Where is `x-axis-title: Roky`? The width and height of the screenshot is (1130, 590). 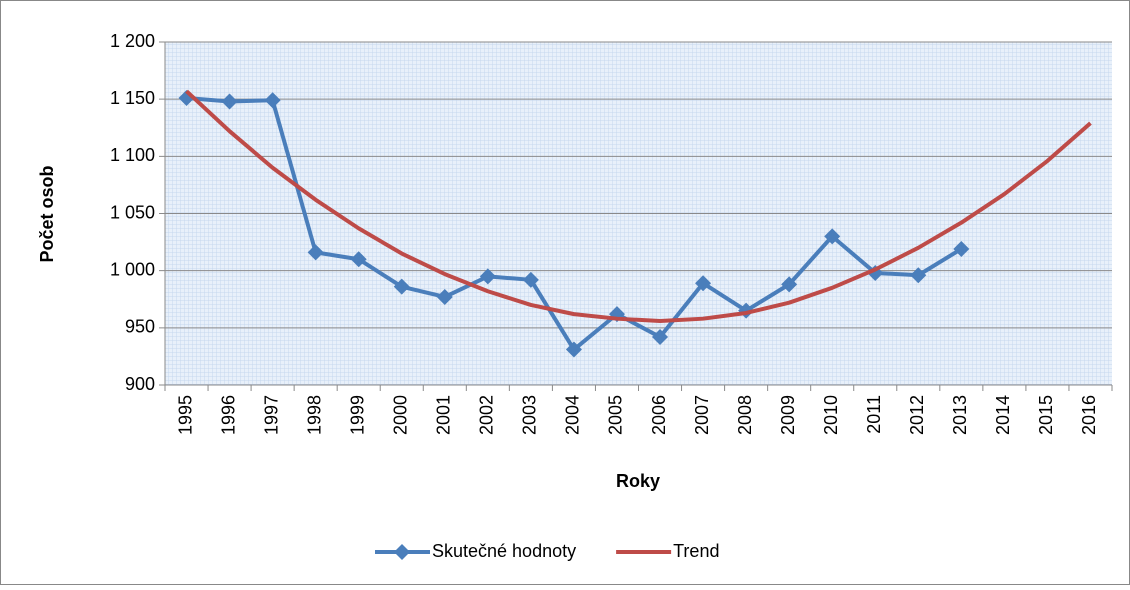
x-axis-title: Roky is located at coordinates (638, 481).